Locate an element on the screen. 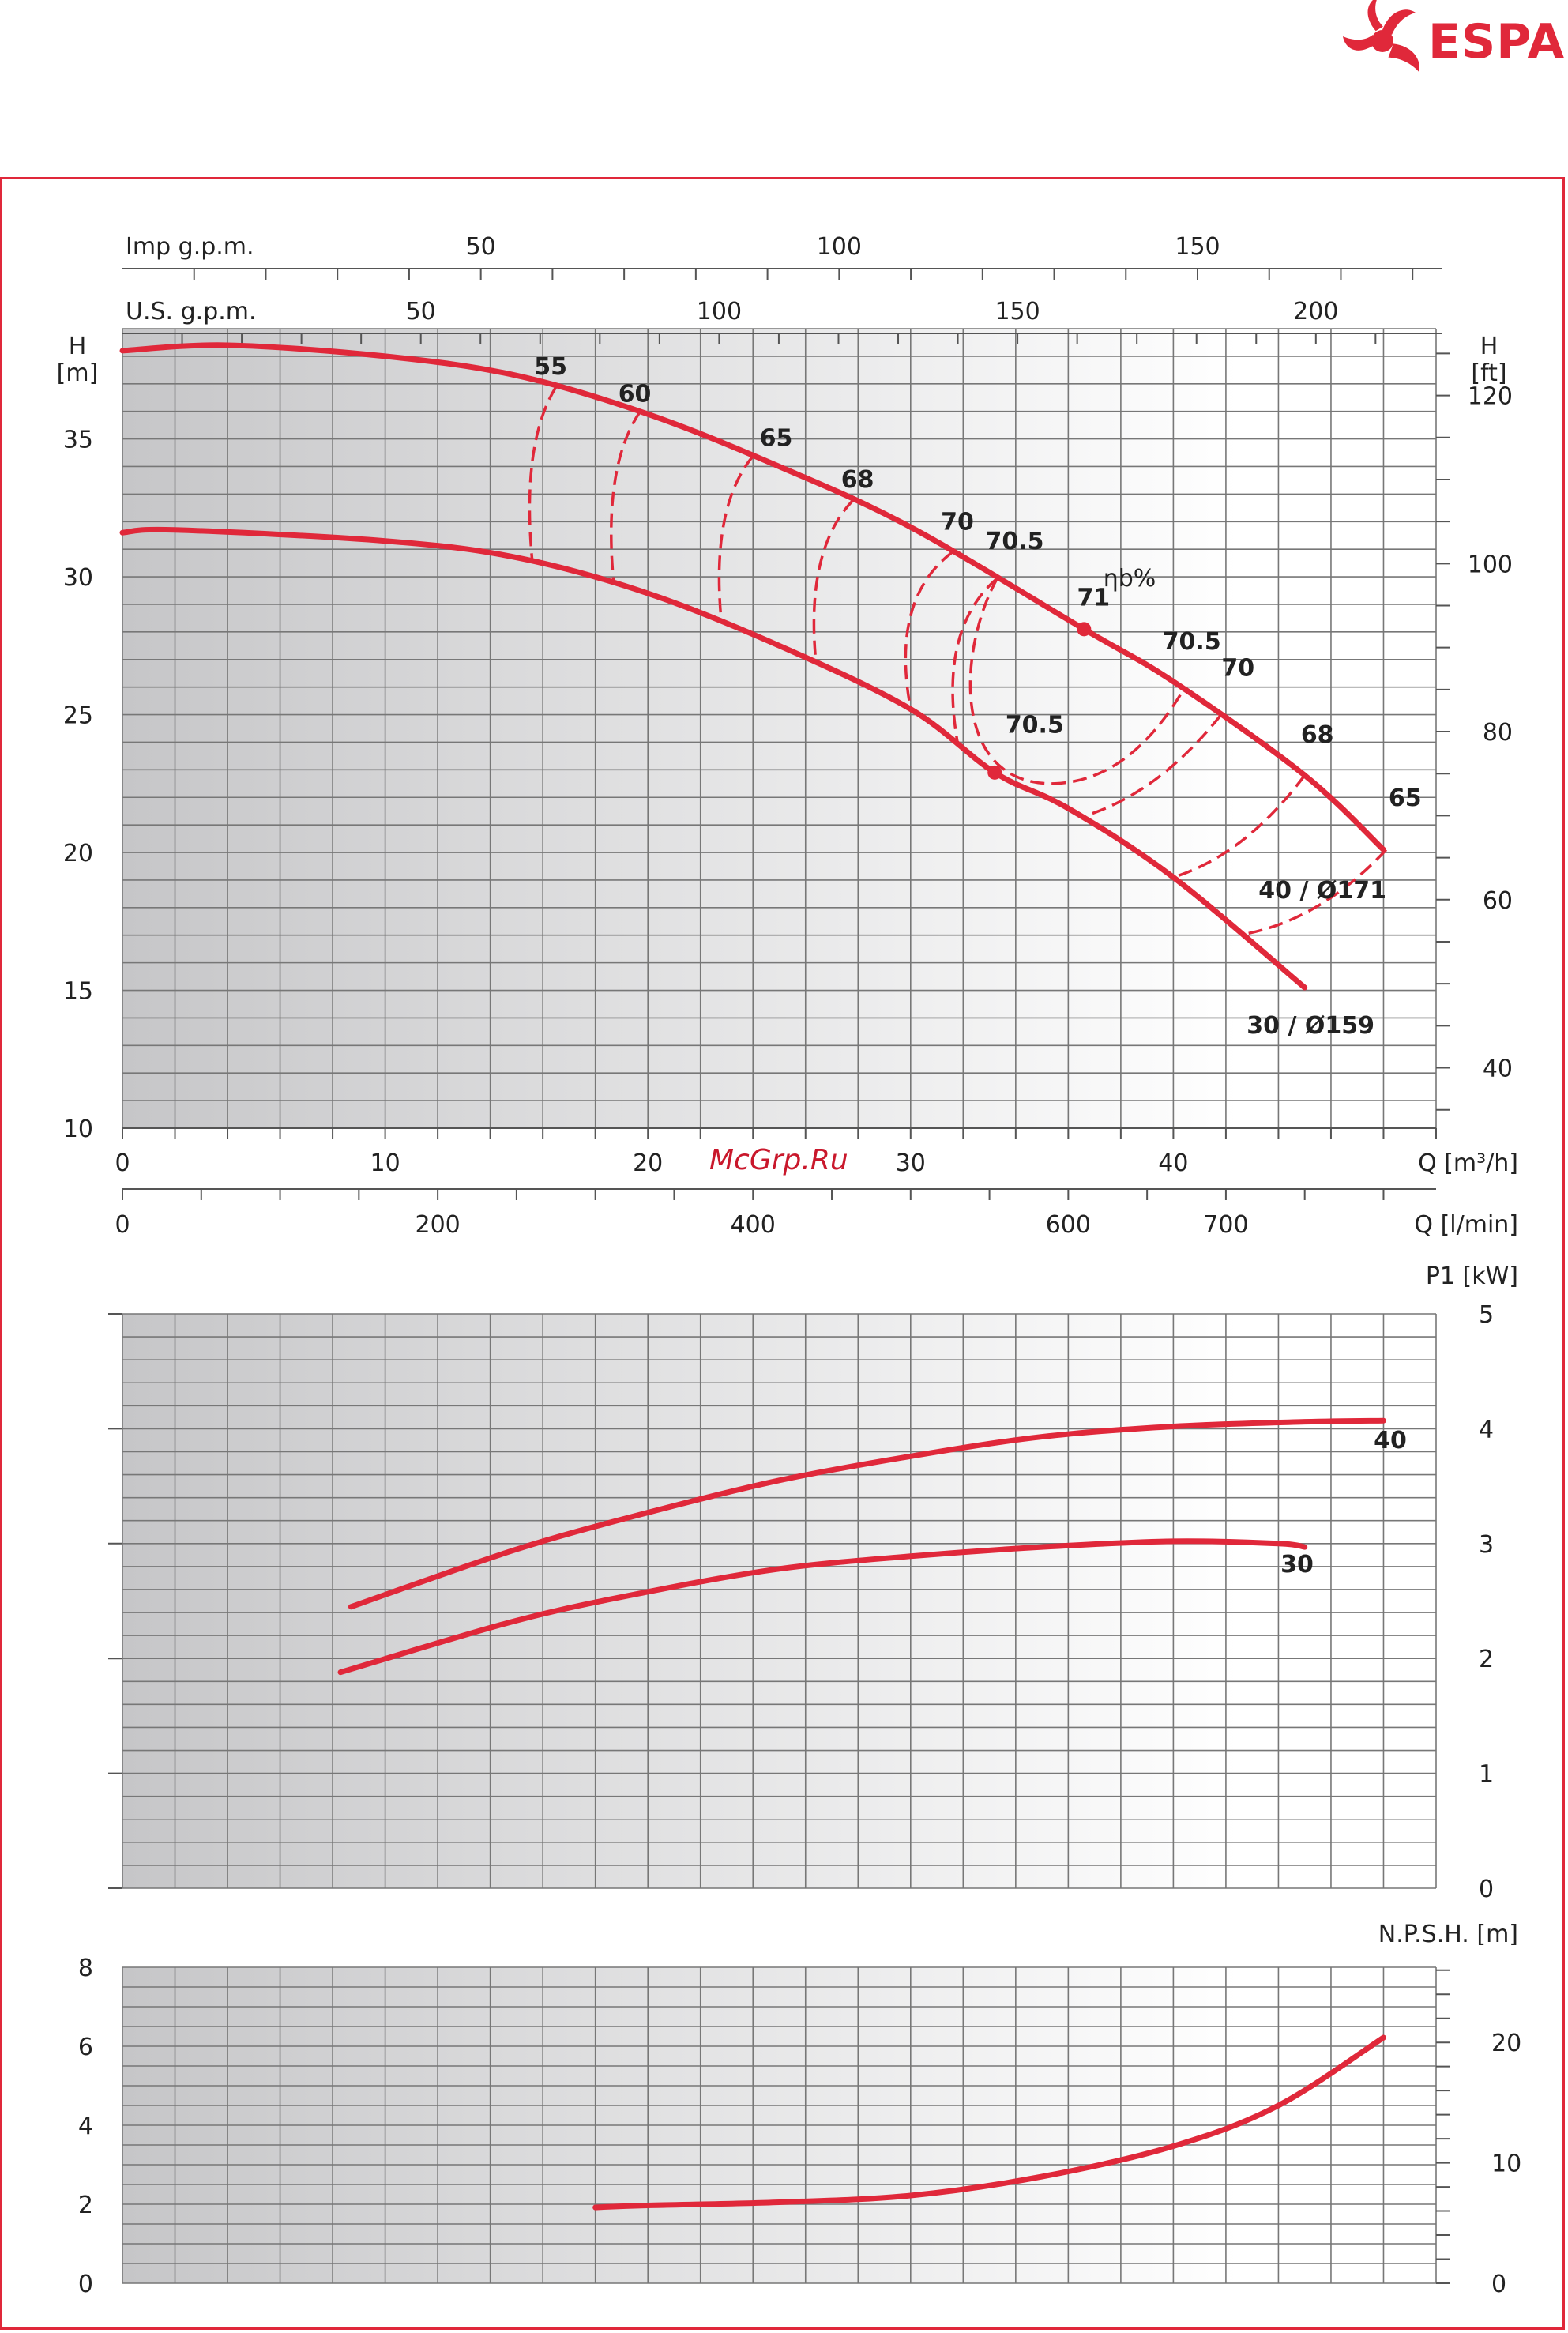  power-label-40: 40 is located at coordinates (1390, 1440).